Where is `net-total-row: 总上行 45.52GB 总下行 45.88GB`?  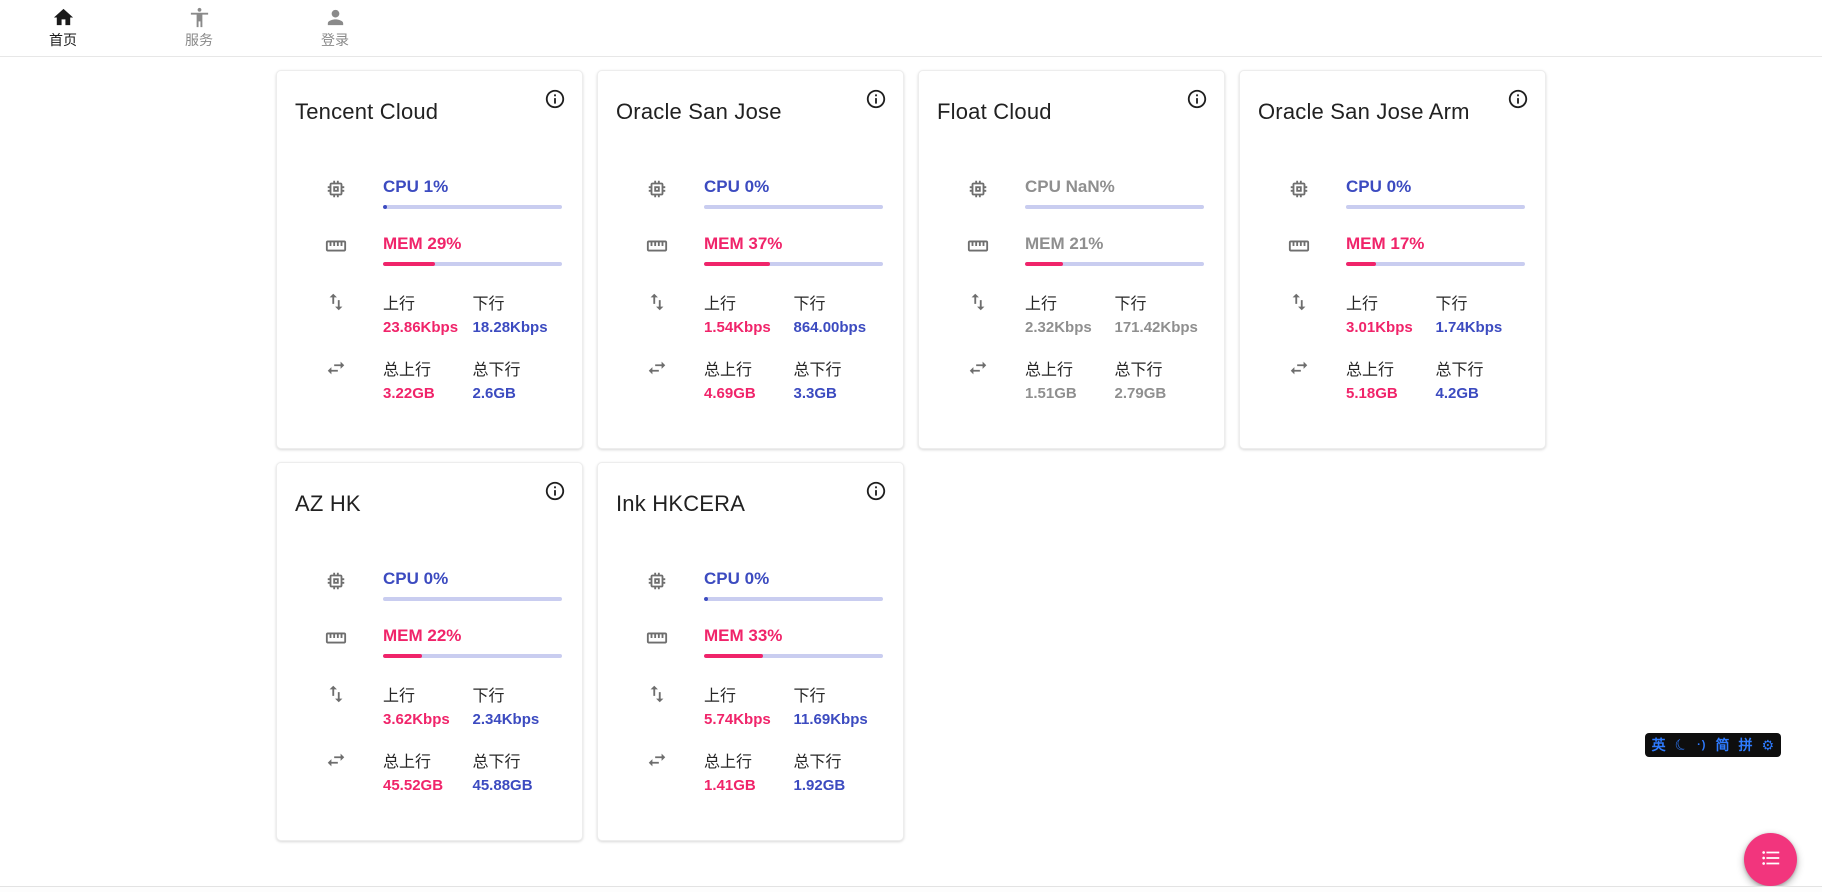 net-total-row: 总上行 45.52GB 总下行 45.88GB is located at coordinates (429, 771).